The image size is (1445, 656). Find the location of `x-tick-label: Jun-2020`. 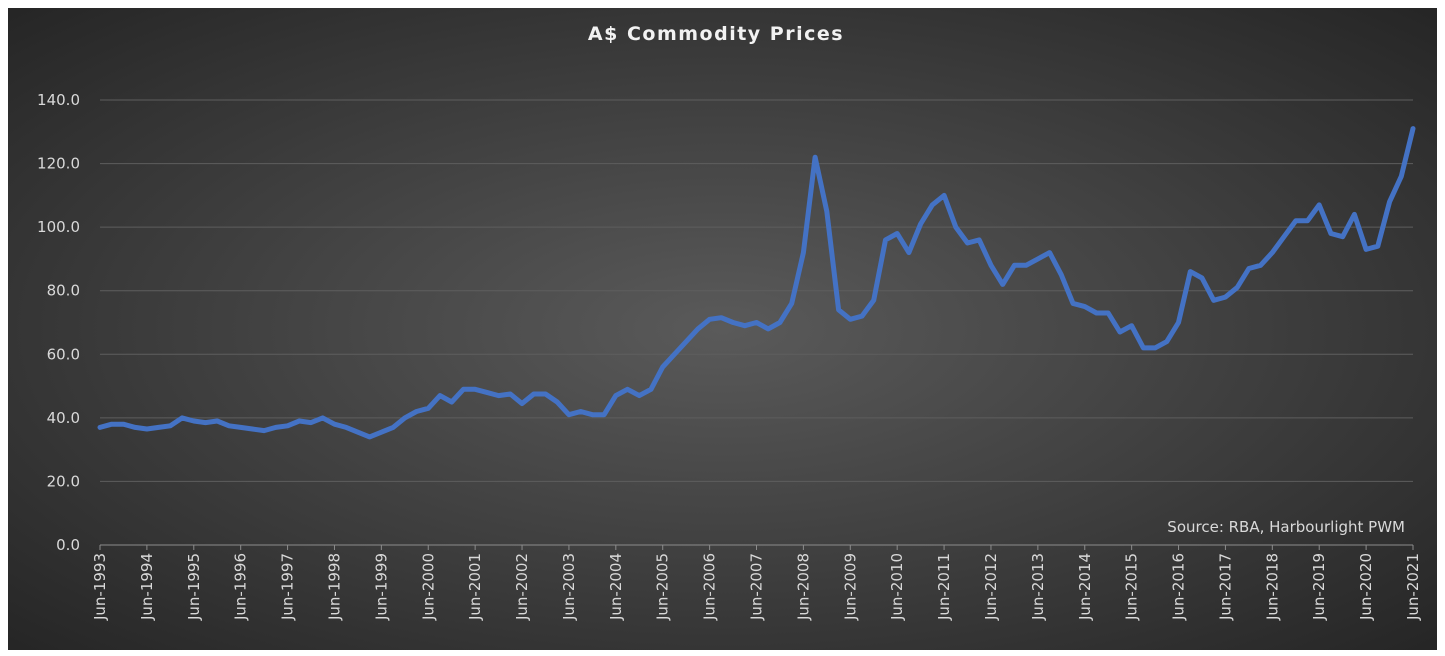

x-tick-label: Jun-2020 is located at coordinates (1366, 587).